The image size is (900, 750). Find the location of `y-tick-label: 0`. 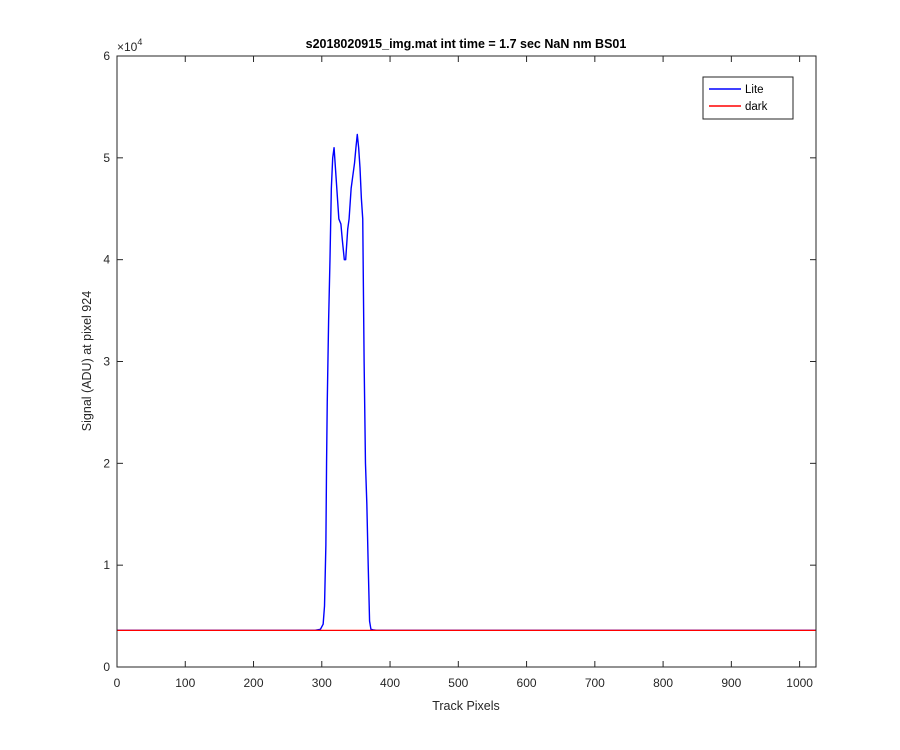

y-tick-label: 0 is located at coordinates (106, 667).